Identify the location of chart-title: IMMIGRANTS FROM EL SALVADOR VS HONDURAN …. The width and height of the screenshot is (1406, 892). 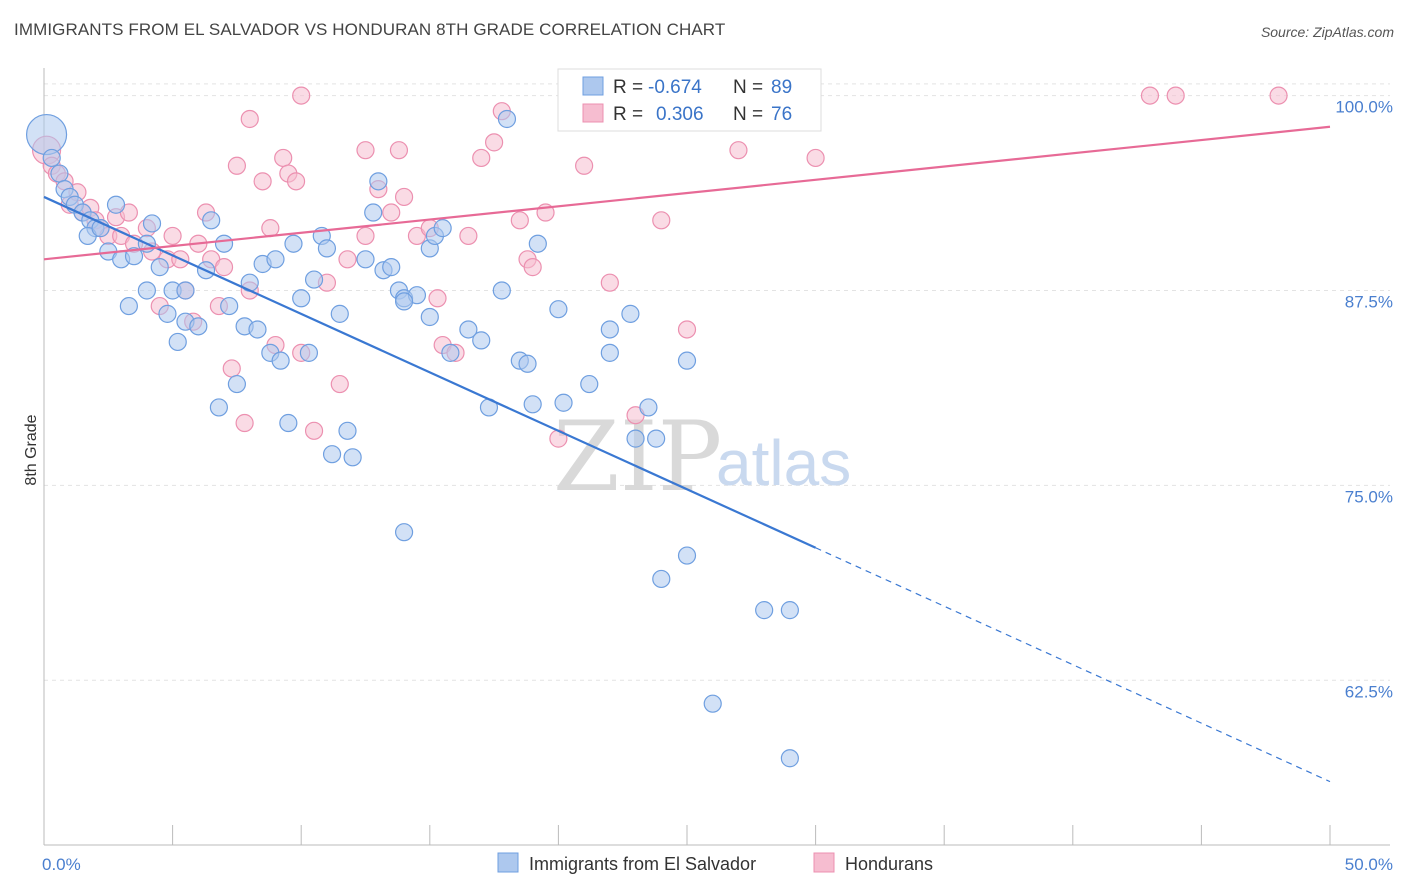
(370, 29).